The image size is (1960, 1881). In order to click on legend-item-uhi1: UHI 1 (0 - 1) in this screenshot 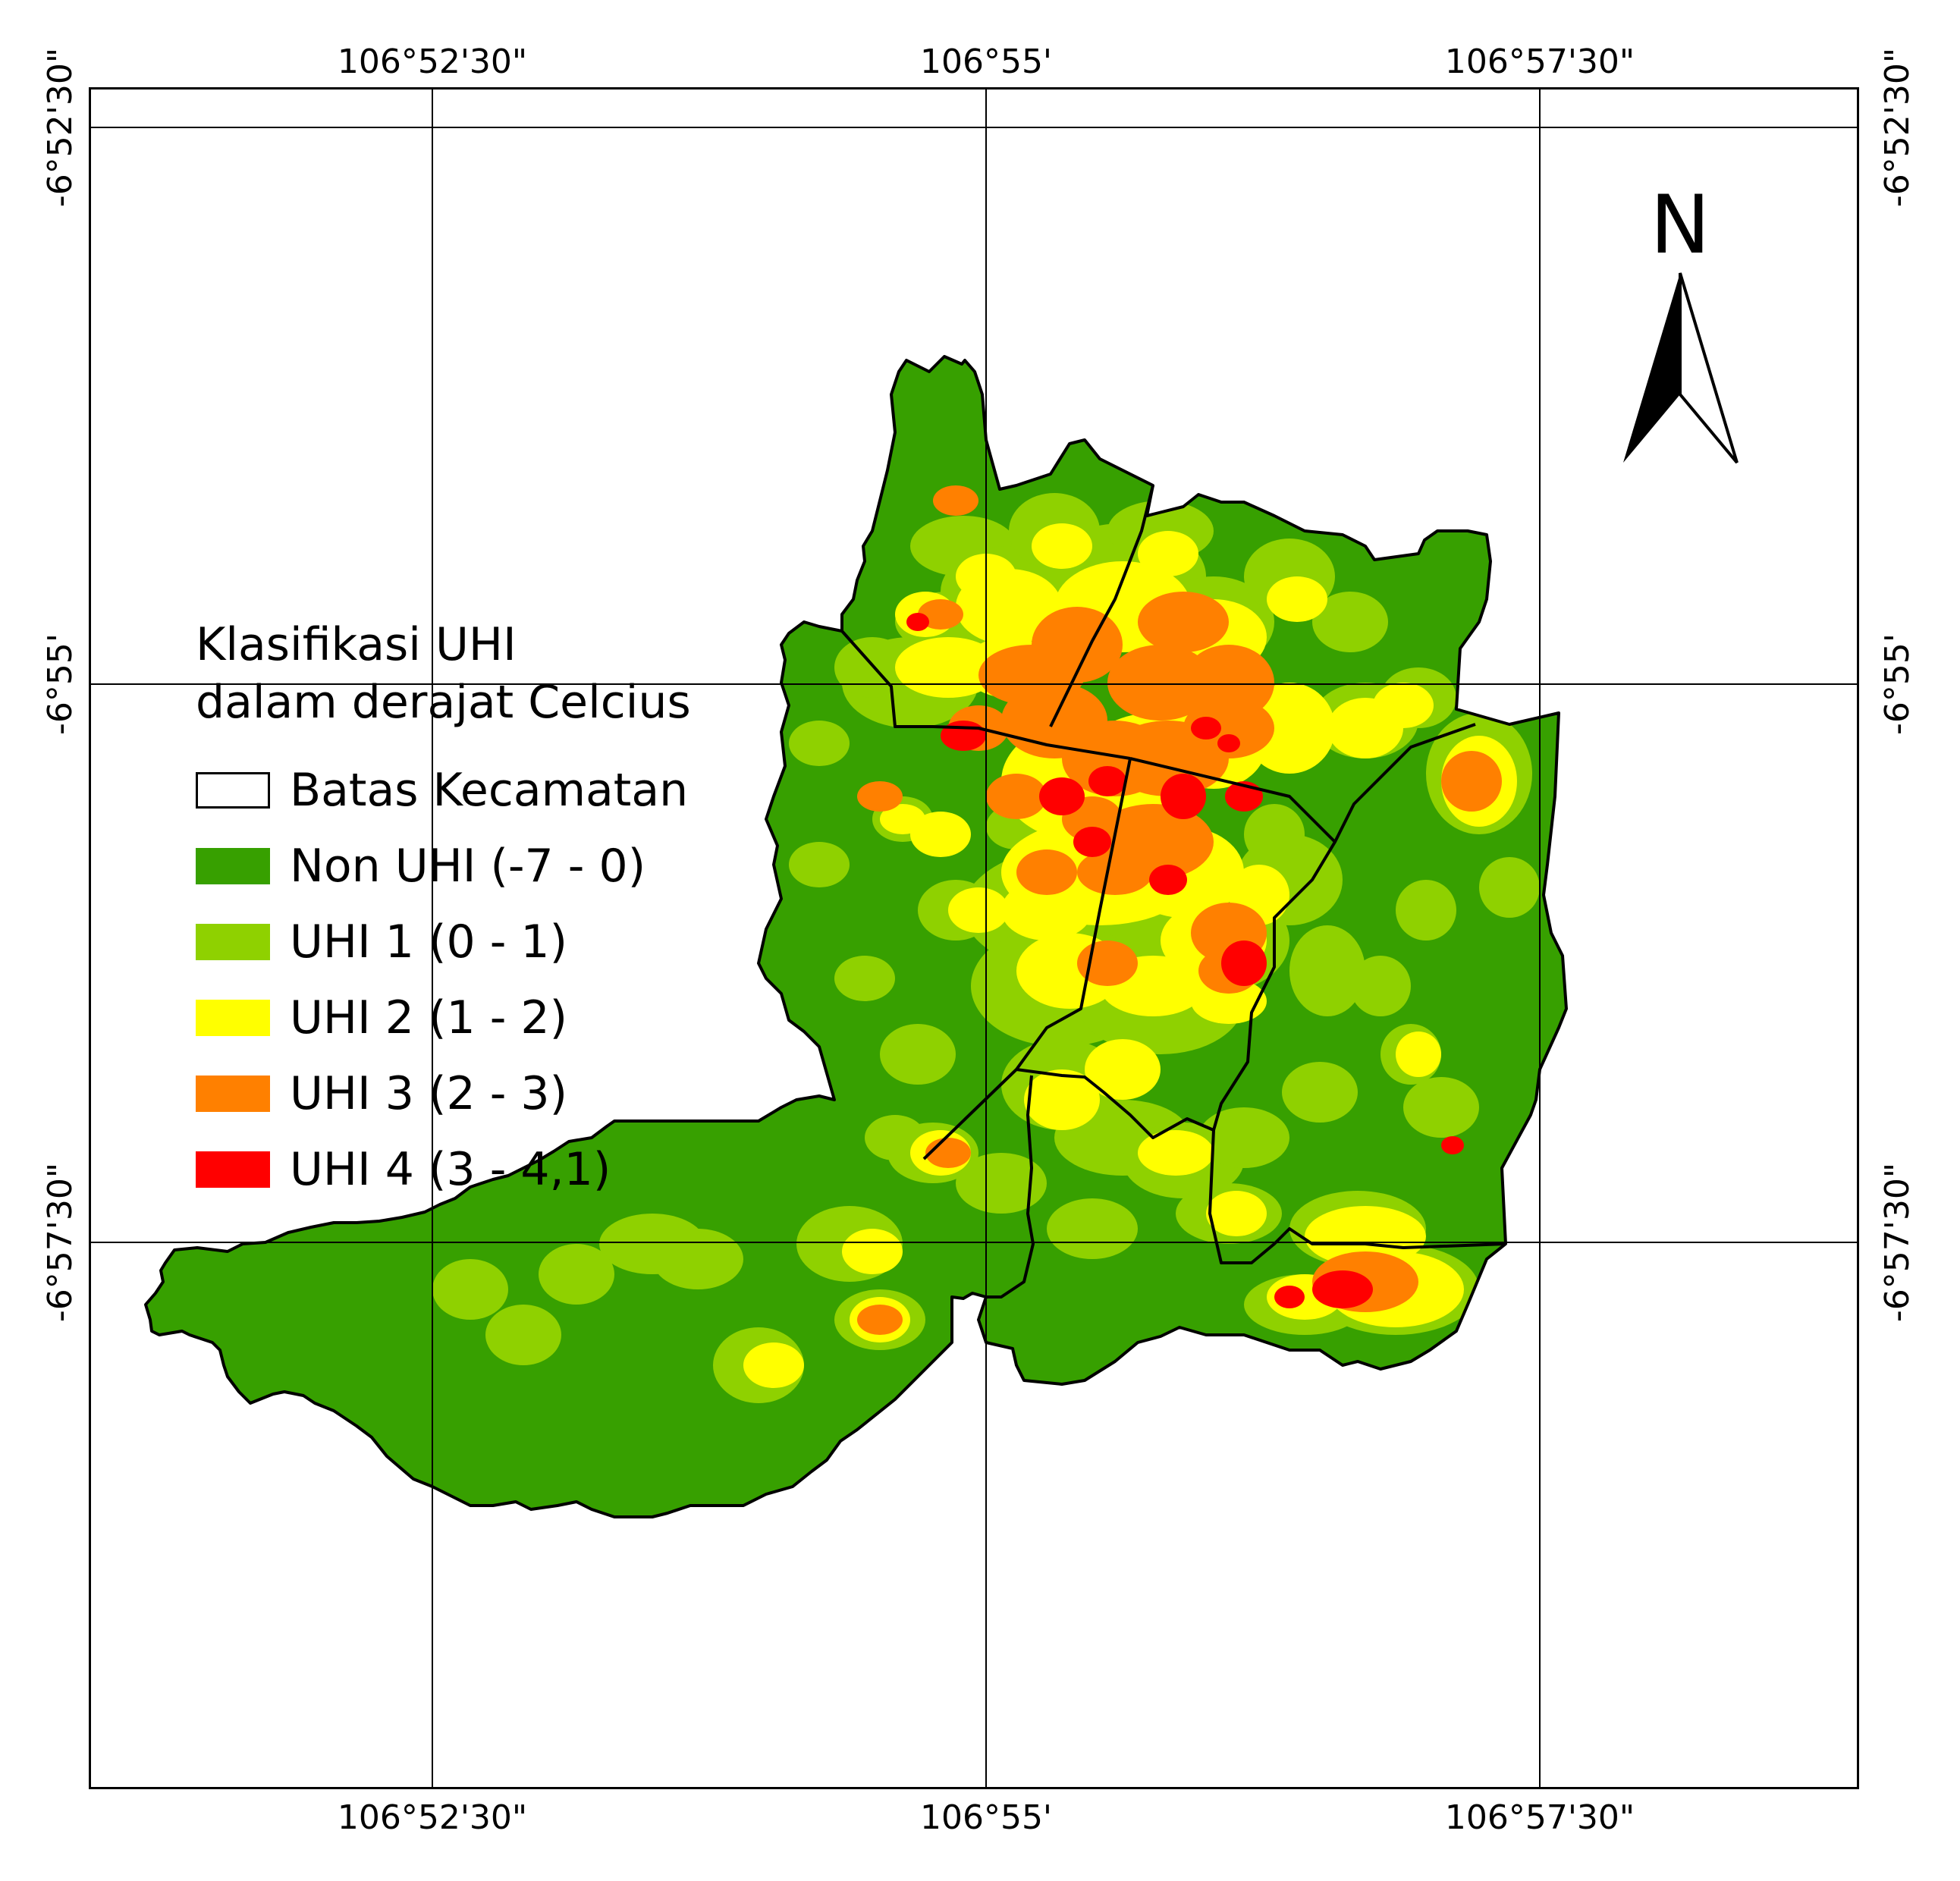, I will do `click(443, 942)`.